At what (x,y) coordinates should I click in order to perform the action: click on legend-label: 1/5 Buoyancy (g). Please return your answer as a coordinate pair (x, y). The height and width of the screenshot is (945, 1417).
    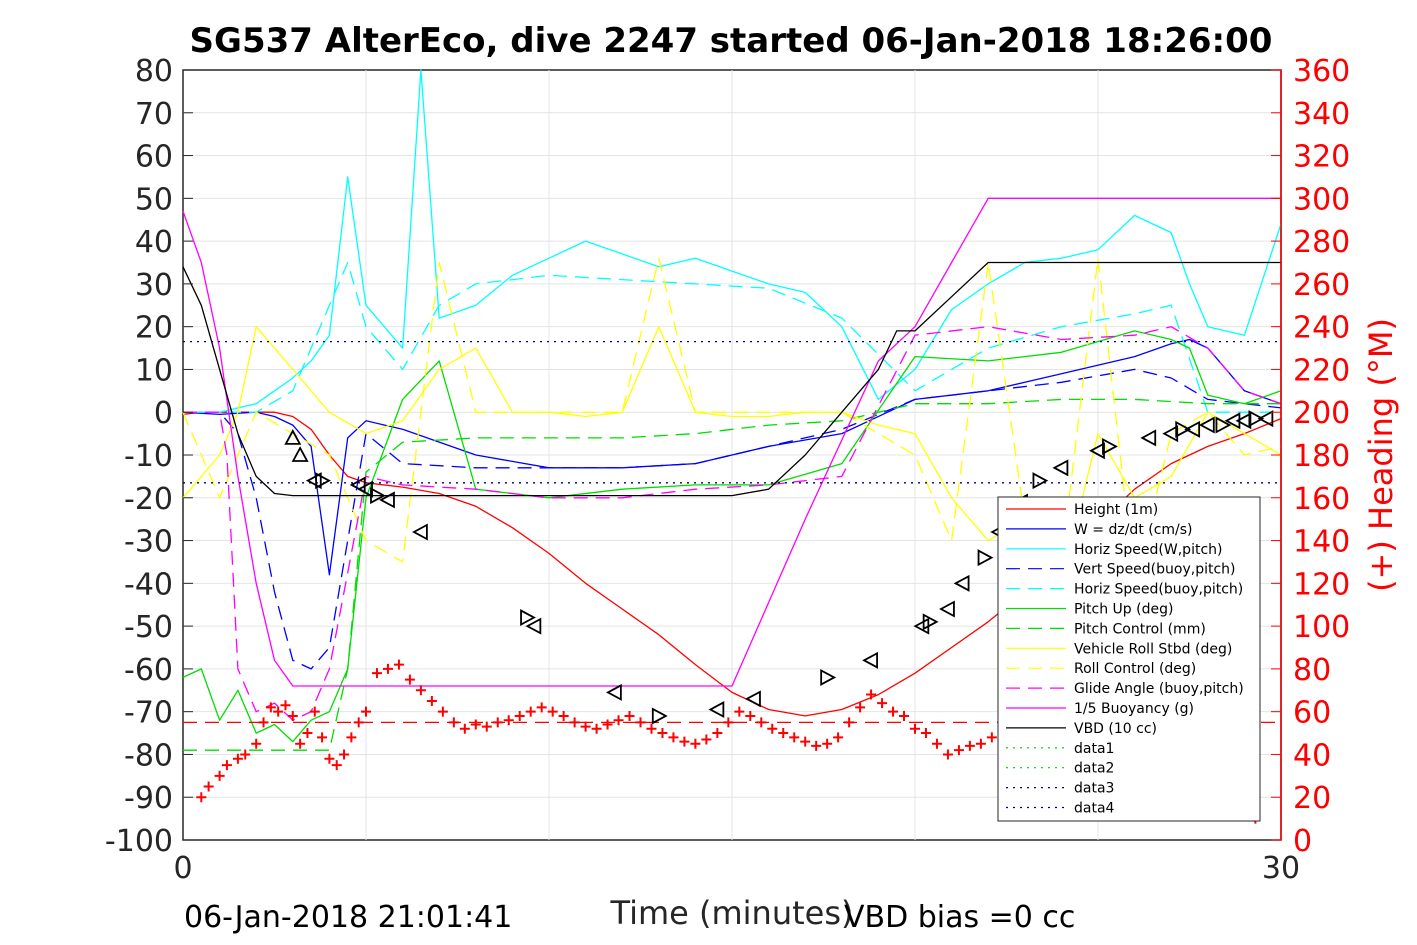
    Looking at the image, I should click on (1134, 709).